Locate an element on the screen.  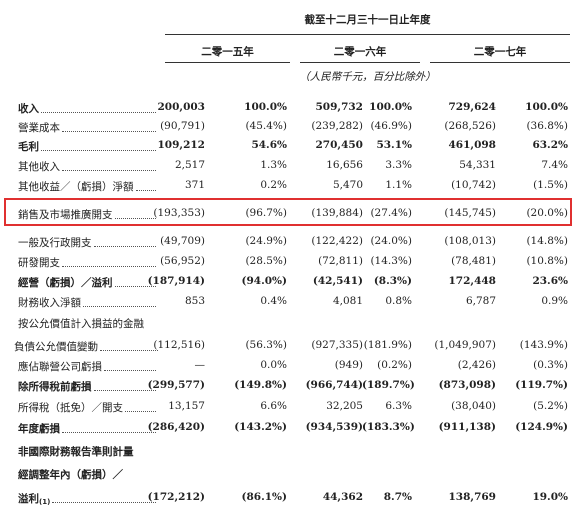
percent-cell: (46.9%) is located at coordinates (391, 126).